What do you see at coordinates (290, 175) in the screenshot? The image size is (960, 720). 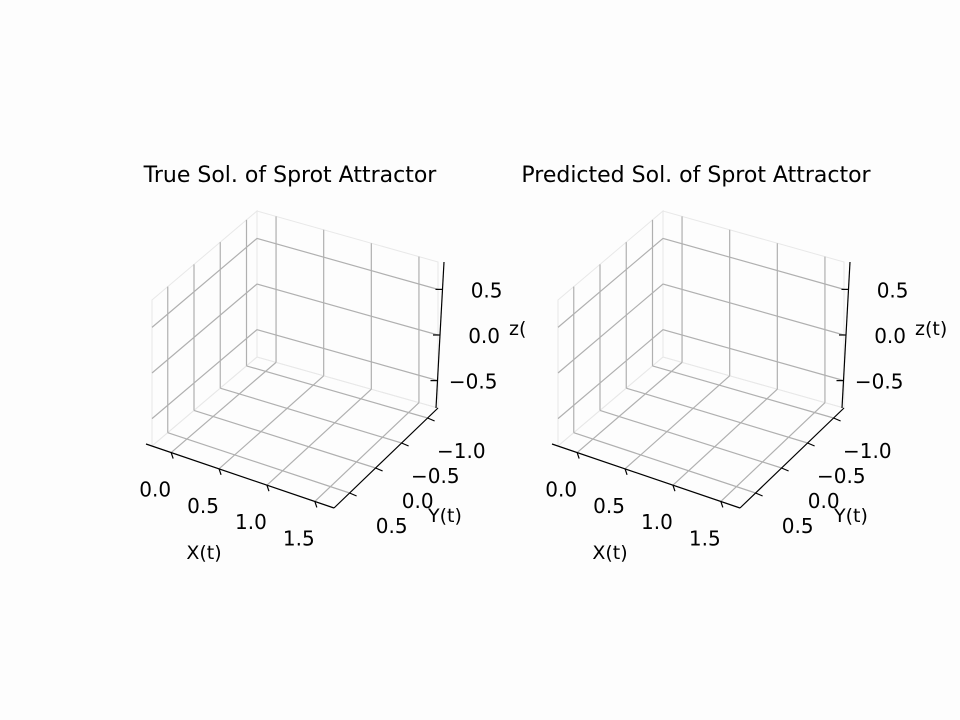 I see `chart-title: True Sol. of Sprot Attractor` at bounding box center [290, 175].